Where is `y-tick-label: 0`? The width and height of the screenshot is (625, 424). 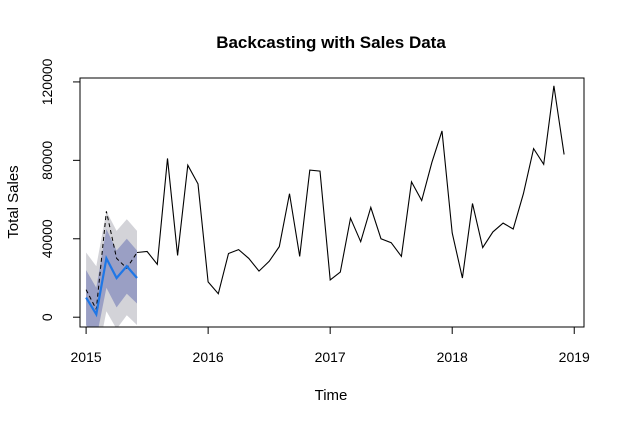 y-tick-label: 0 is located at coordinates (47, 317).